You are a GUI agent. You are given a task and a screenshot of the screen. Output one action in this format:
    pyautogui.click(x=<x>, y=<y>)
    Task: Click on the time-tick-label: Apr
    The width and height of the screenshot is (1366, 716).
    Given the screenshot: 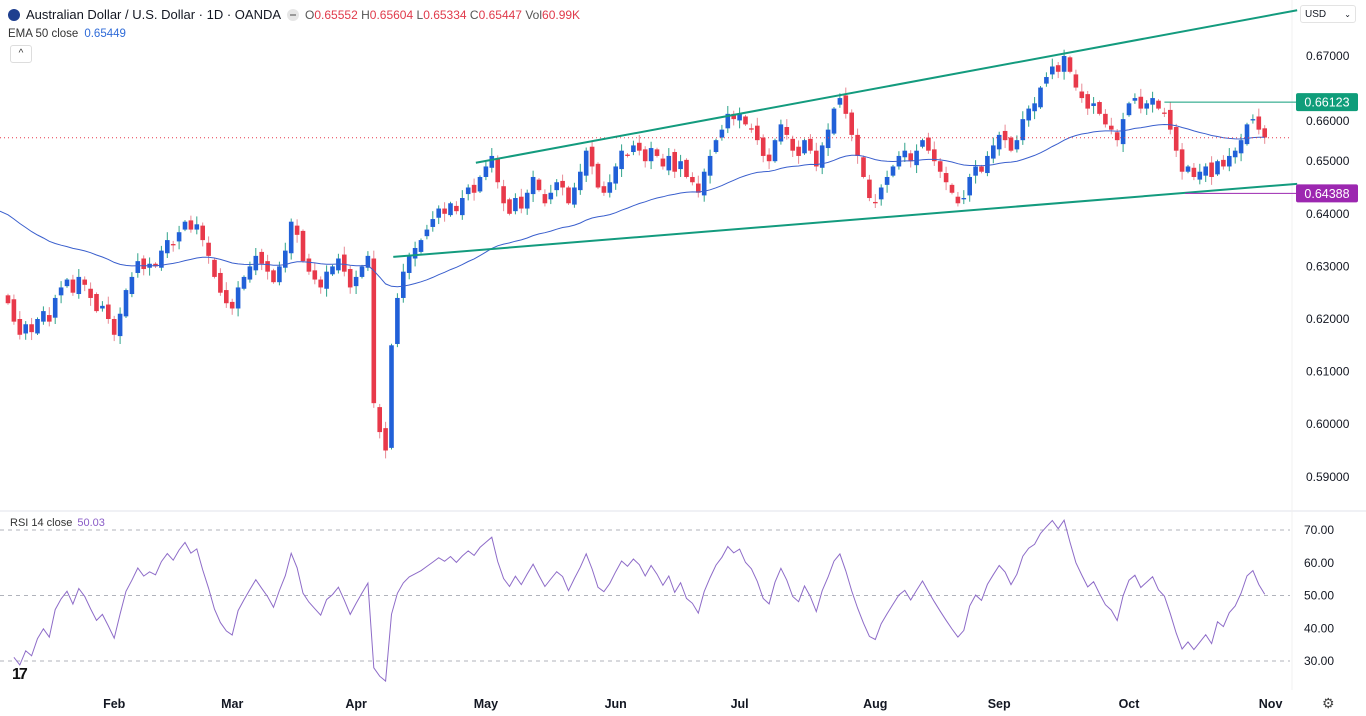 What is the action you would take?
    pyautogui.click(x=356, y=704)
    